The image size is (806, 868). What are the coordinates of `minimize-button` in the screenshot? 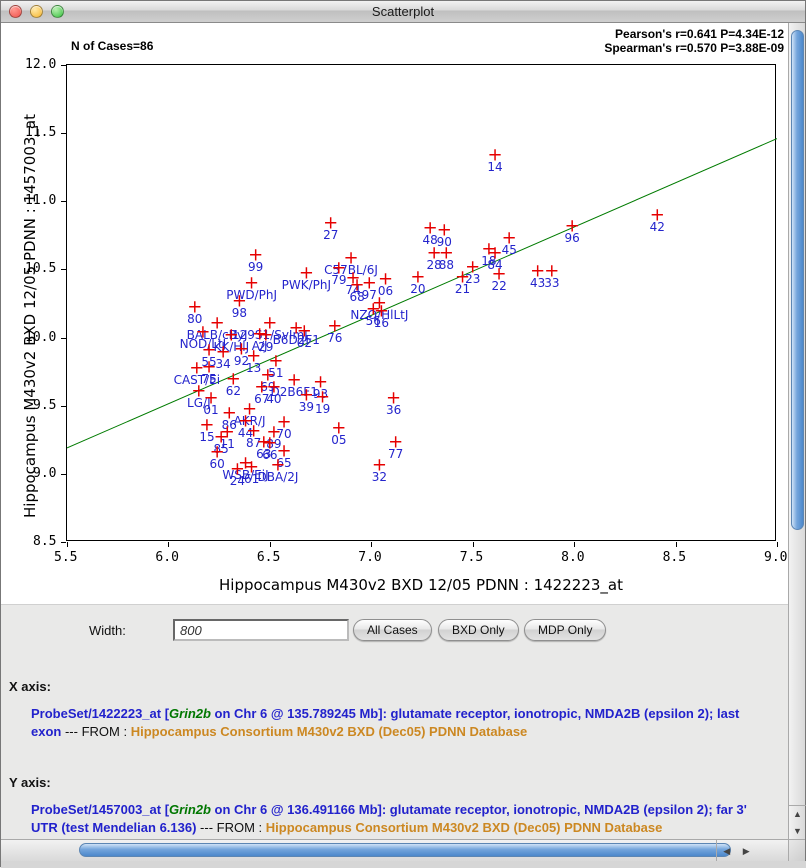 It's located at (36, 11).